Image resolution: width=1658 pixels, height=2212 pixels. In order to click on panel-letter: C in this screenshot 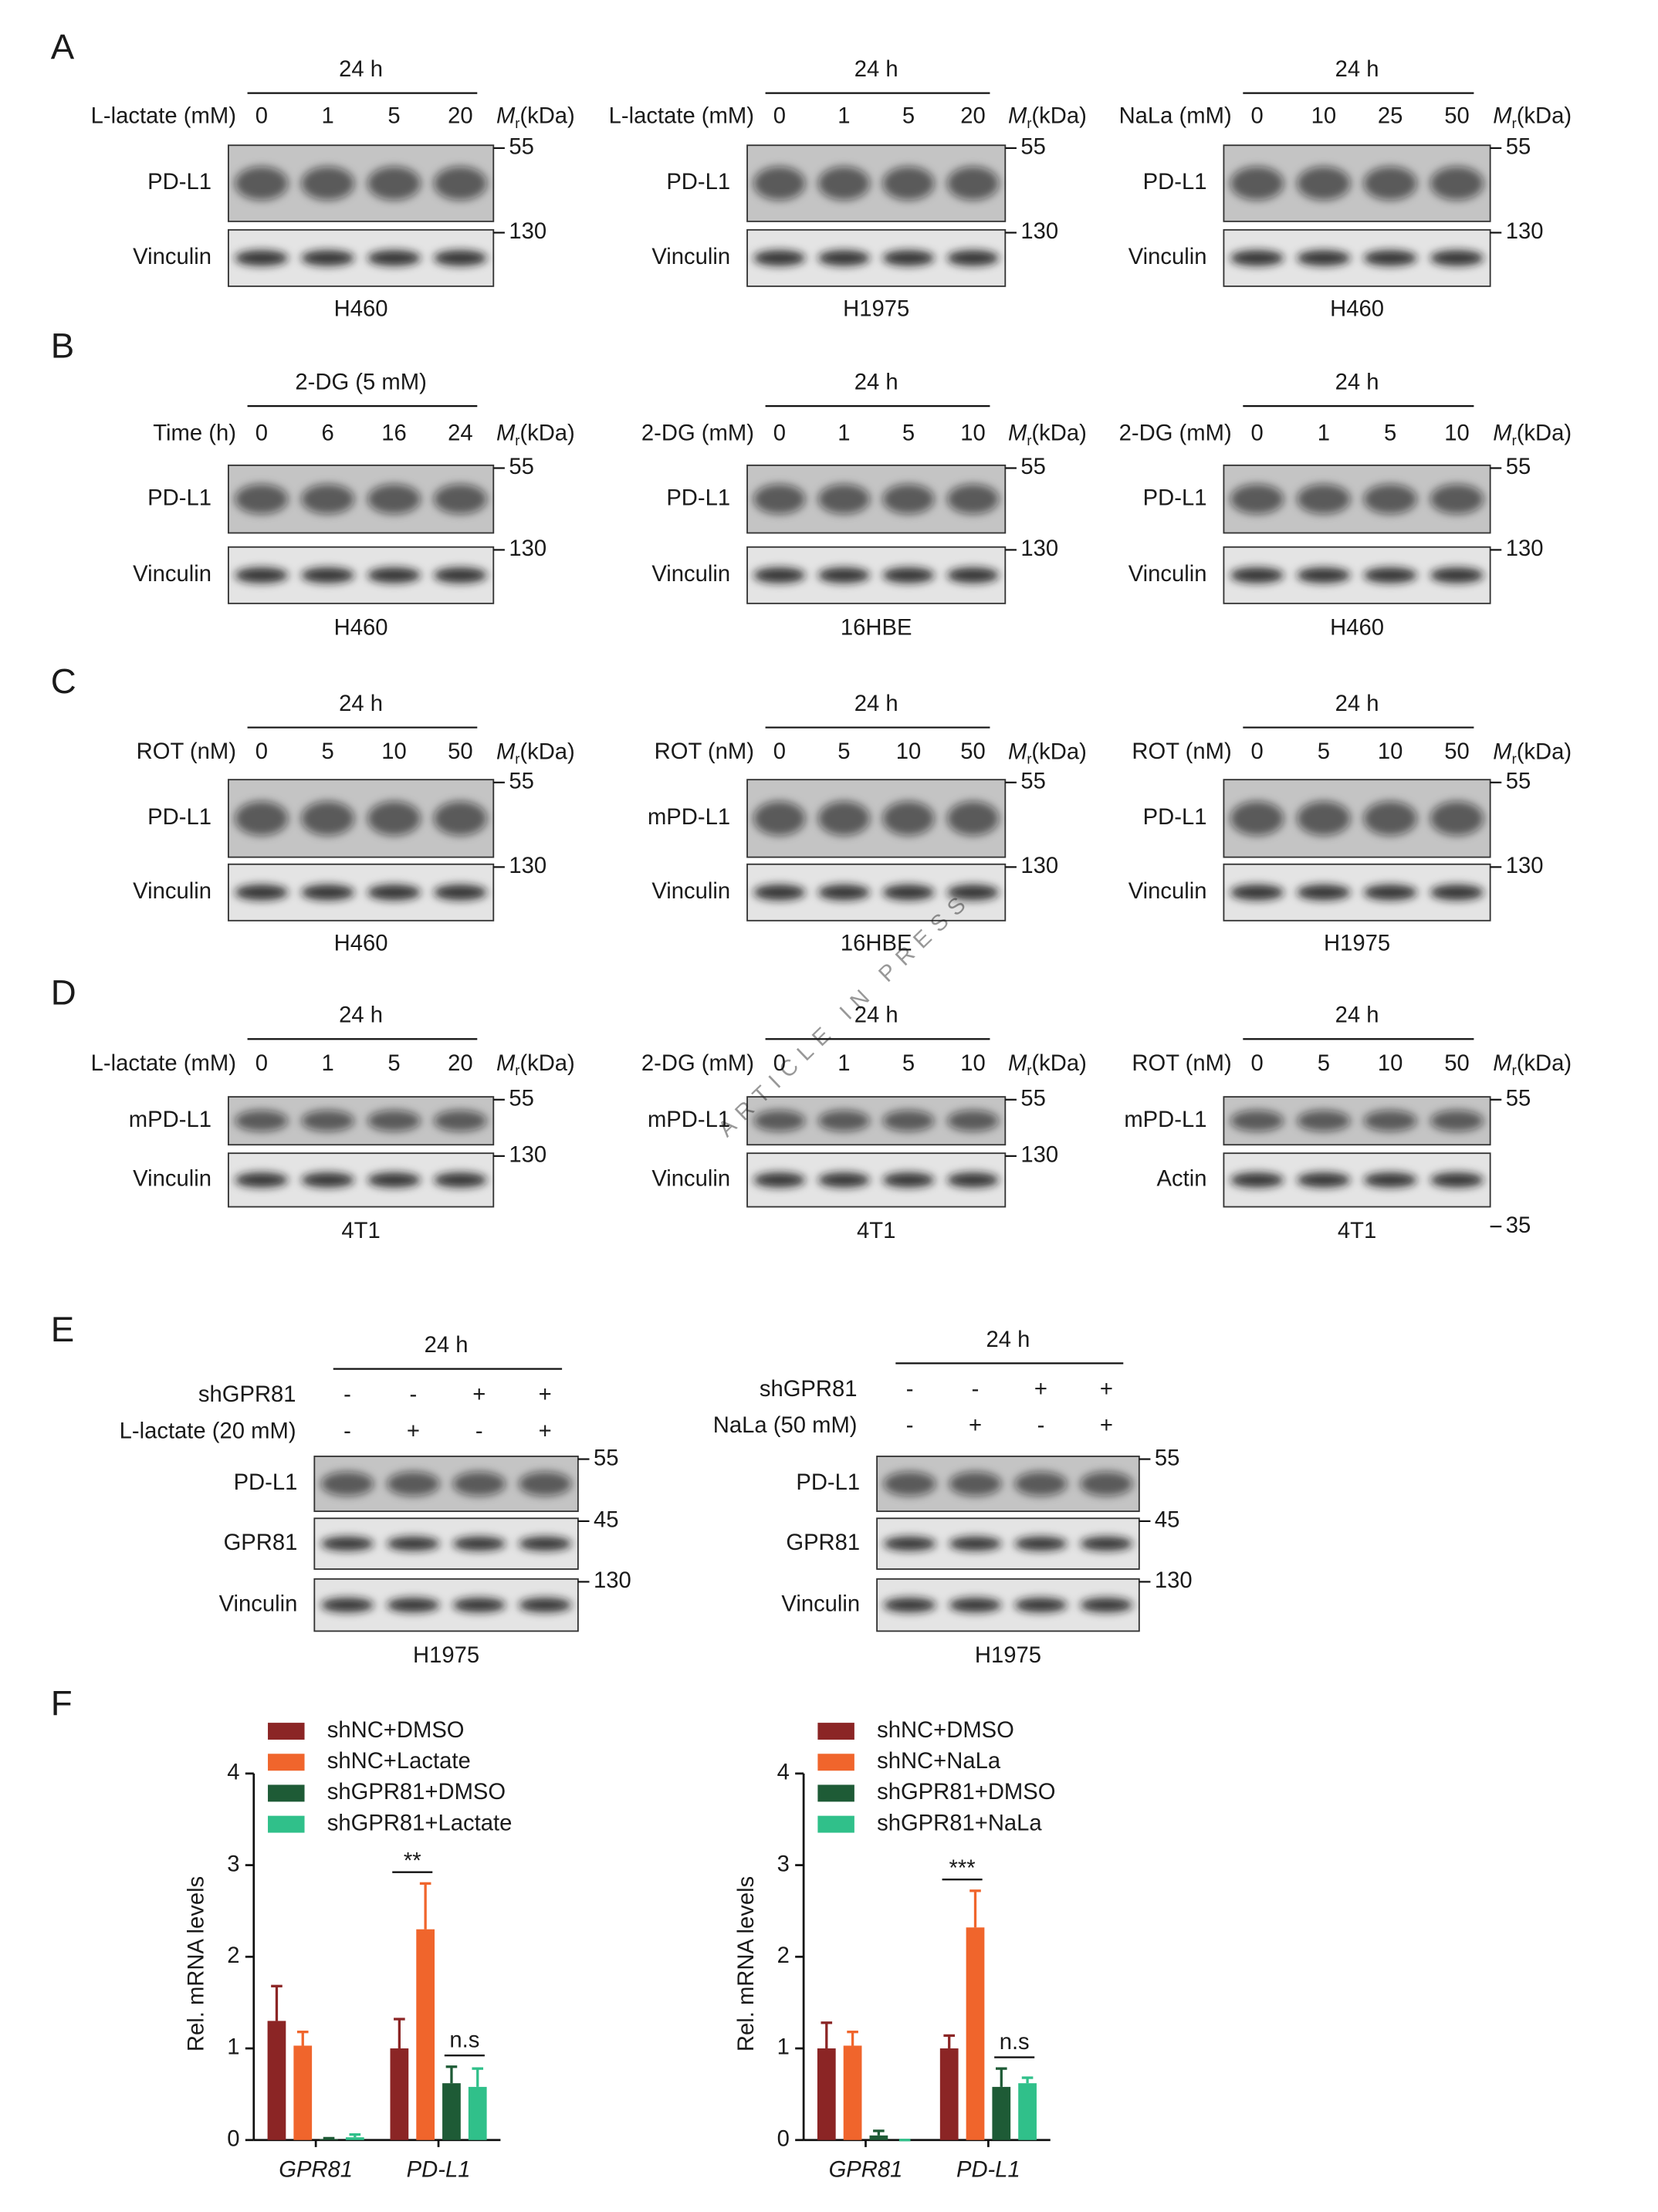, I will do `click(64, 681)`.